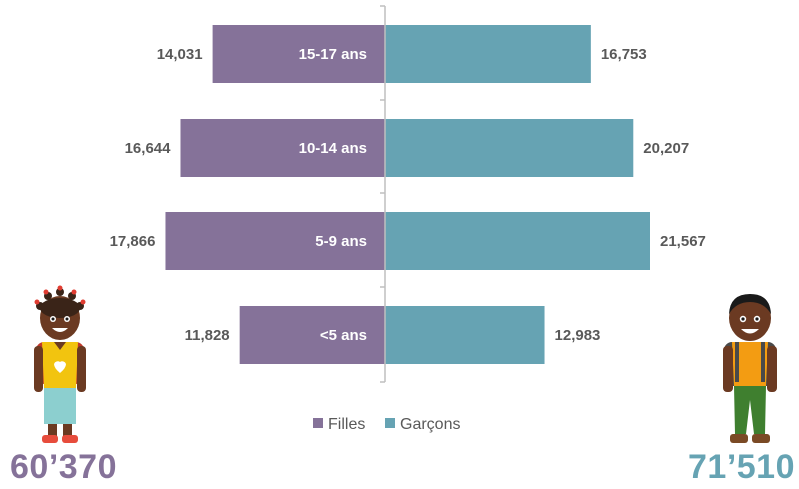 The width and height of the screenshot is (799, 489). I want to click on category-label: 10-14 ans, so click(333, 148).